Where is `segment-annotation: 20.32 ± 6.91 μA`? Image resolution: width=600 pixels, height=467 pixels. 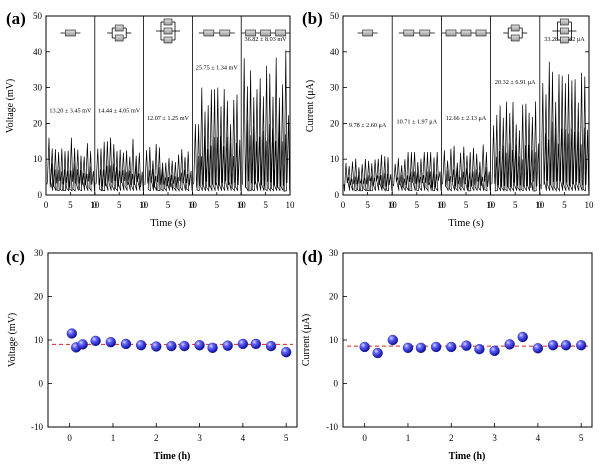 segment-annotation: 20.32 ± 6.91 μA is located at coordinates (515, 82).